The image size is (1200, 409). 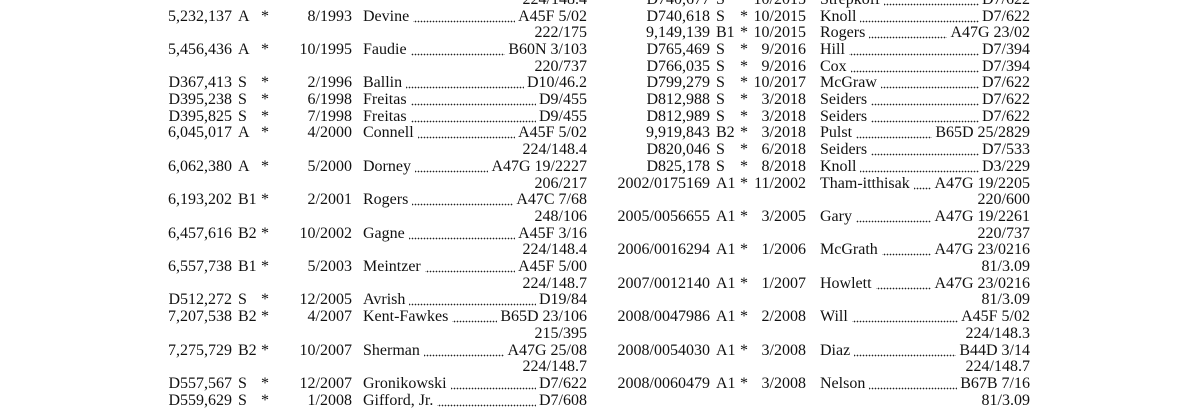 What do you see at coordinates (386, 300) in the screenshot?
I see `inventor-name: Avrish` at bounding box center [386, 300].